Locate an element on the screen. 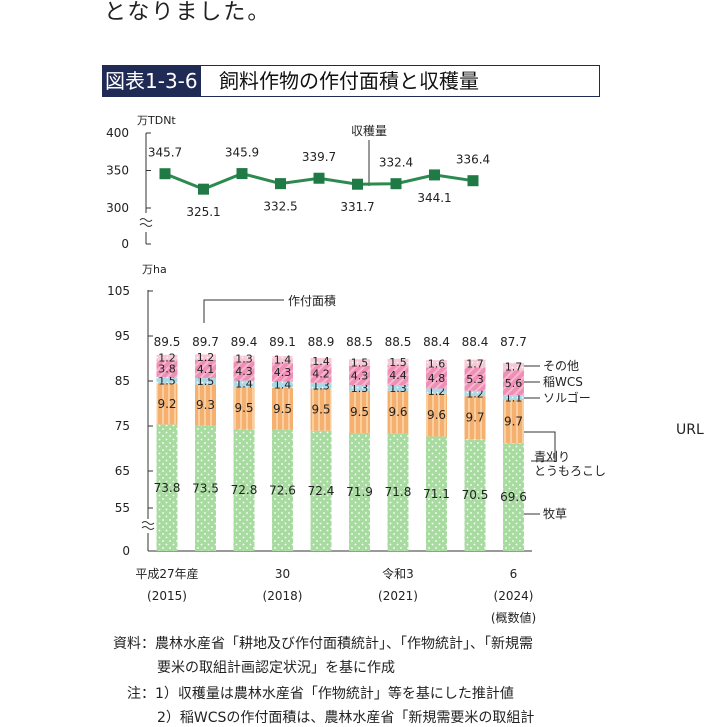 This screenshot has height=727, width=707. harvest-y-tick-label: 300 is located at coordinates (117, 208).